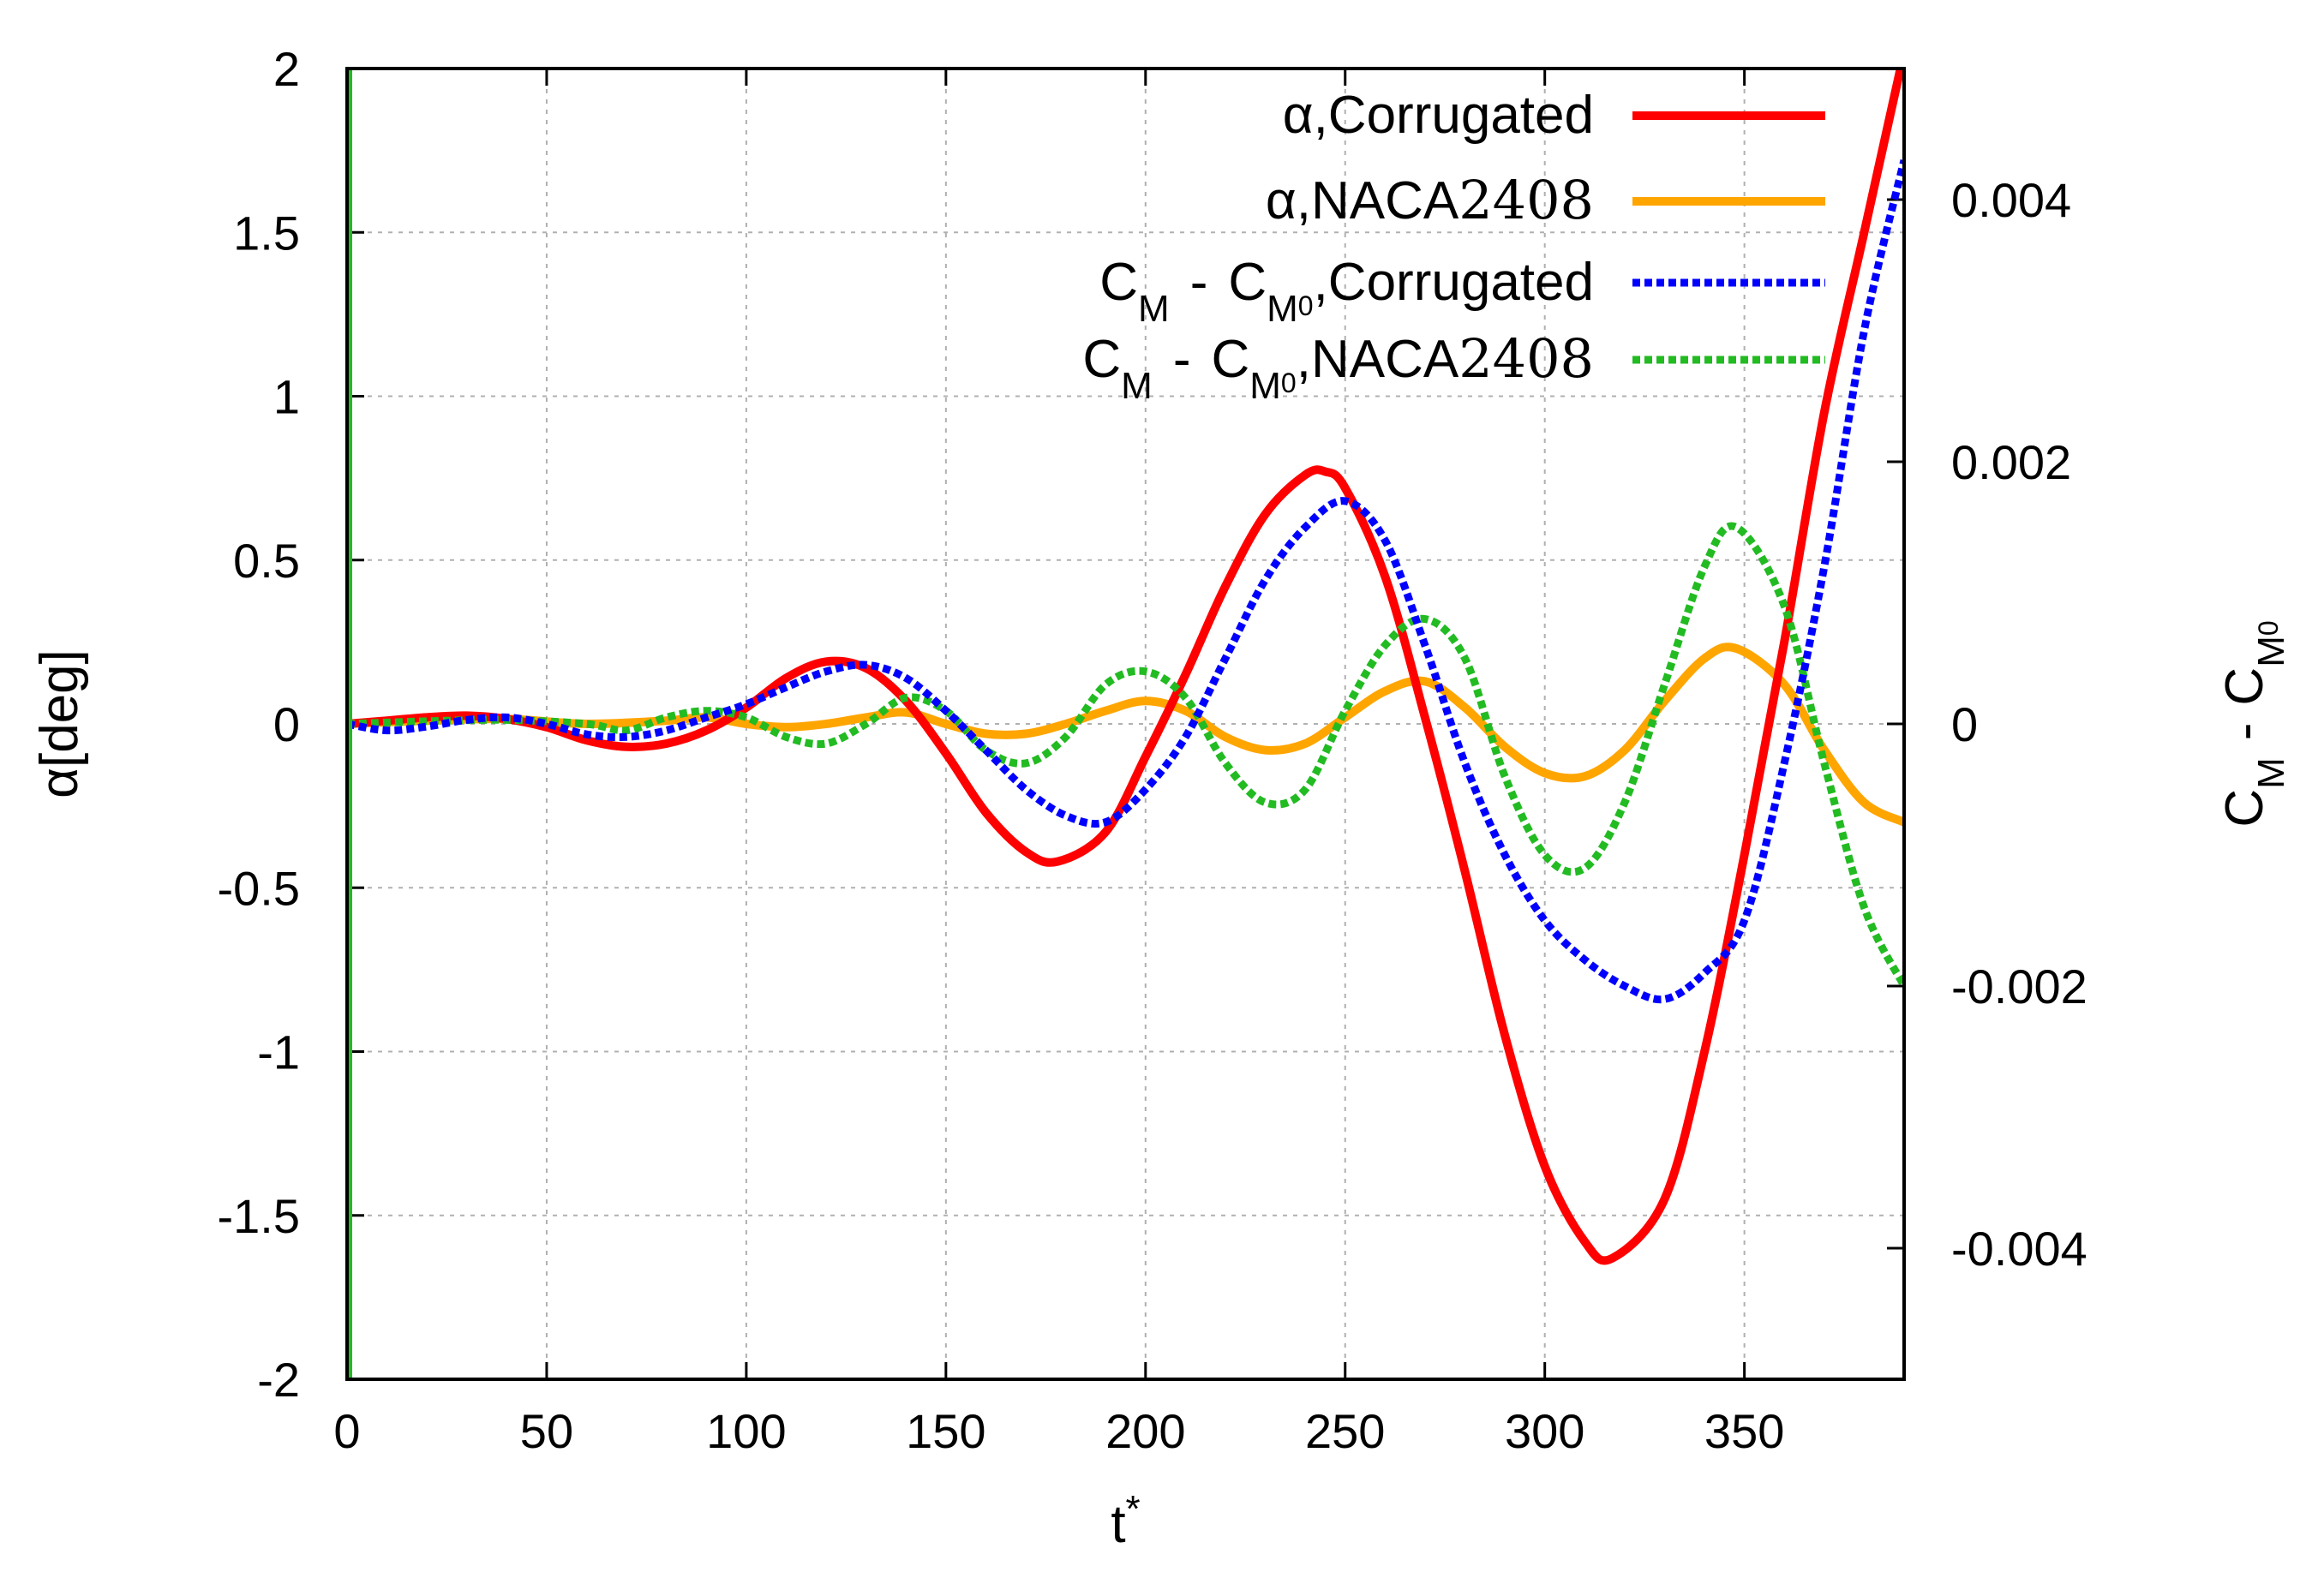 This screenshot has height=1590, width=2324. I want to click on legend-2-c2: C, so click(1248, 282).